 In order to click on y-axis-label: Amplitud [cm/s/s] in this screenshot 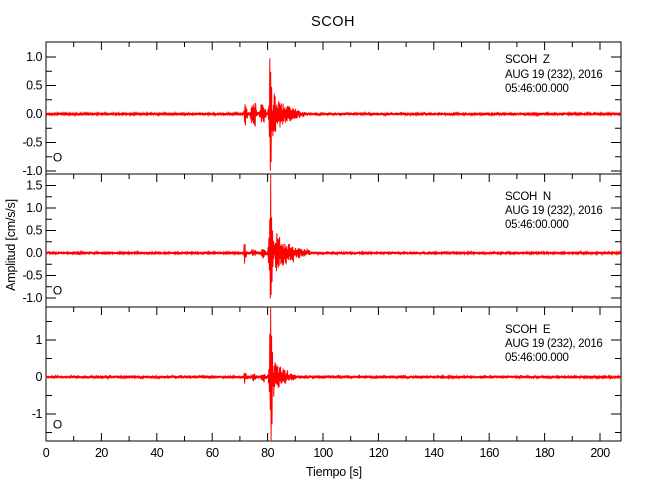, I will do `click(11, 245)`.